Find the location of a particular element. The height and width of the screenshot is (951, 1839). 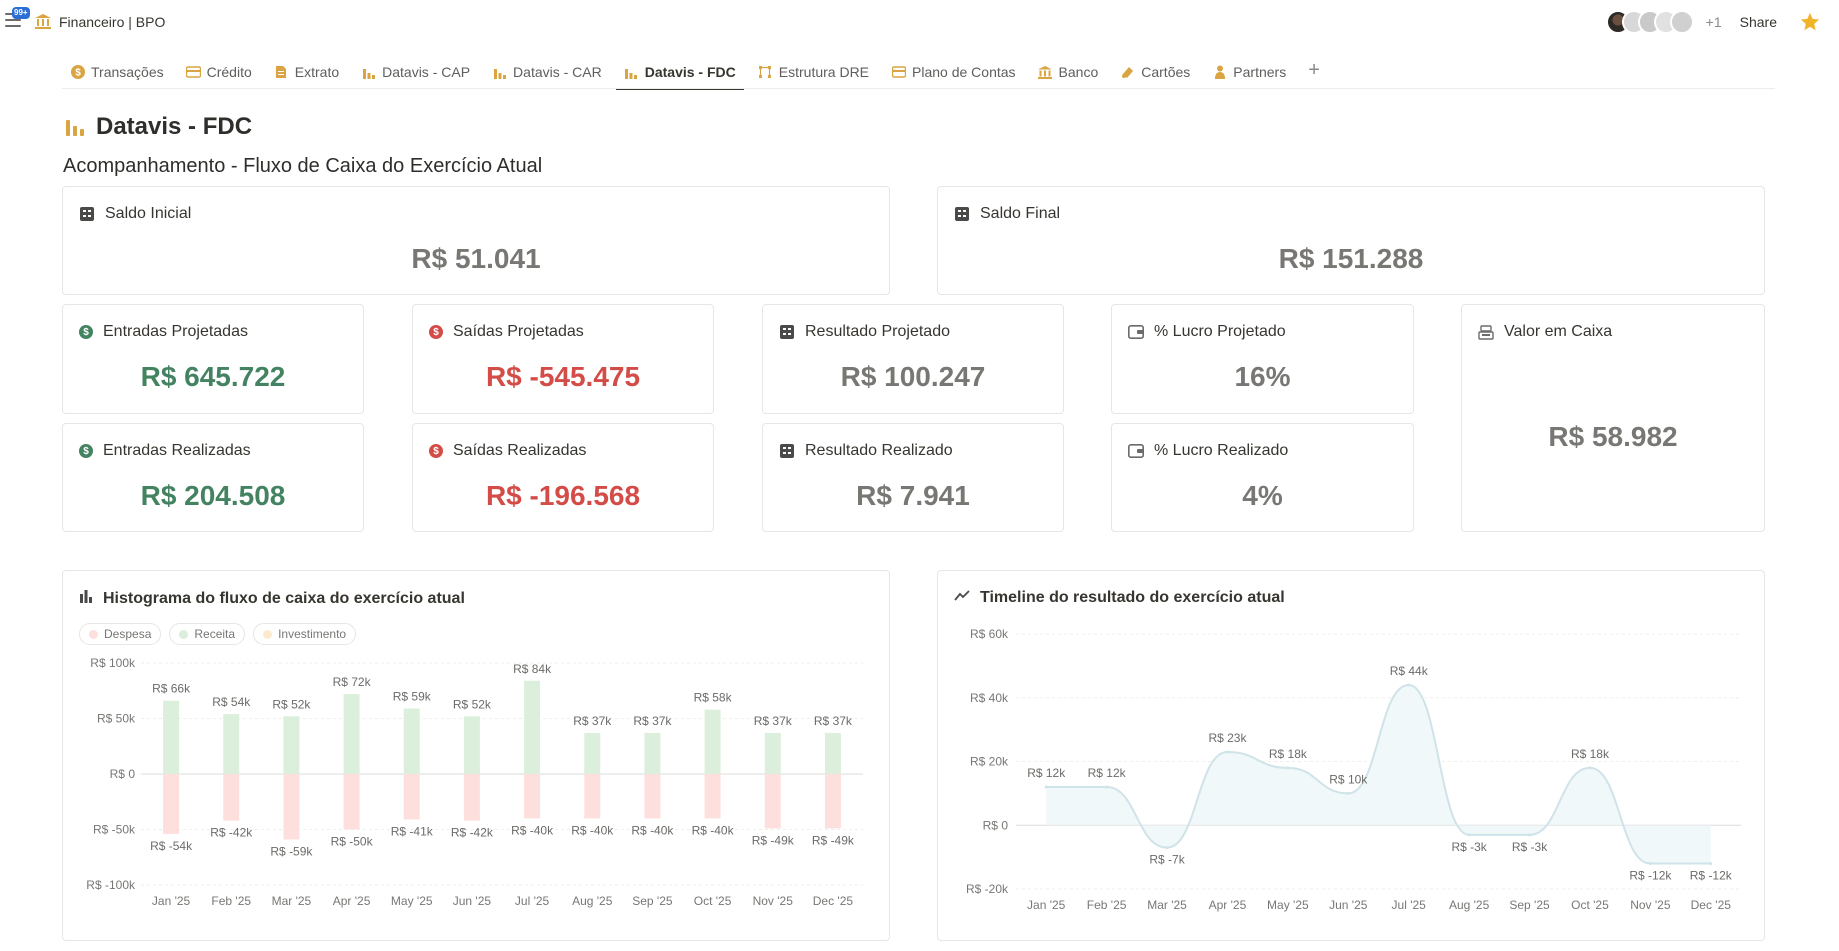

x-tick-label: Apr '25 is located at coordinates (1228, 905).